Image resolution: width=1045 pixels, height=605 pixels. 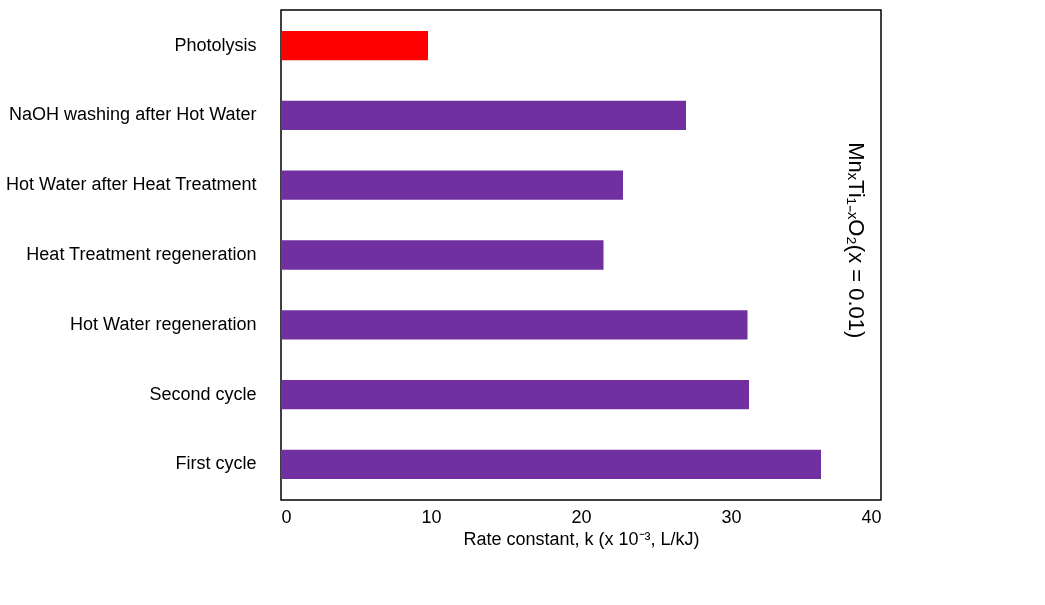 I want to click on y-tick-label: Heat Treatment regeneration, so click(x=141, y=254).